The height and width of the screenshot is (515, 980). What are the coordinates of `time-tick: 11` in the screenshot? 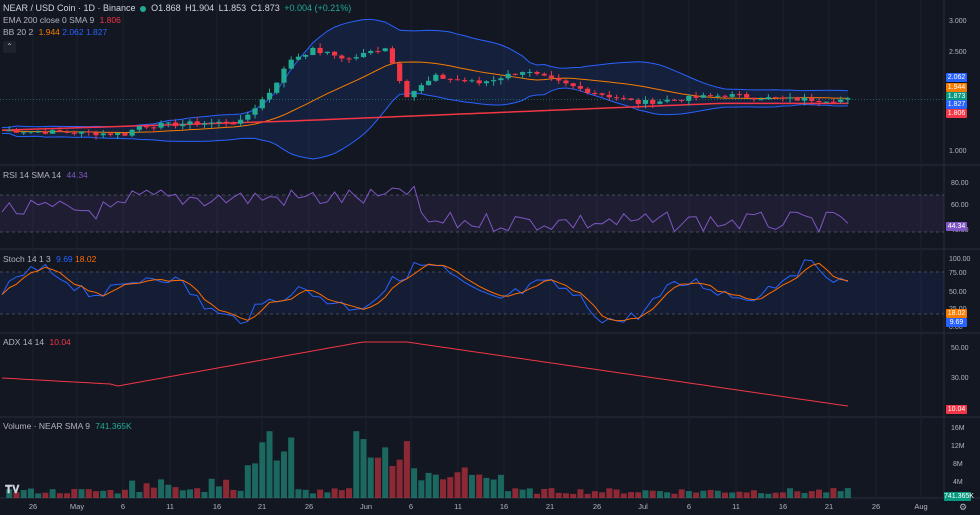 It's located at (170, 506).